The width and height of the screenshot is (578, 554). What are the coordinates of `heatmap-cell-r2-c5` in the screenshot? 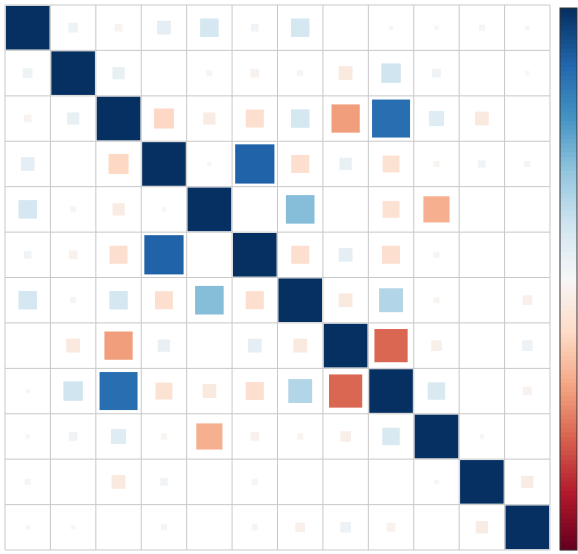 It's located at (254, 118).